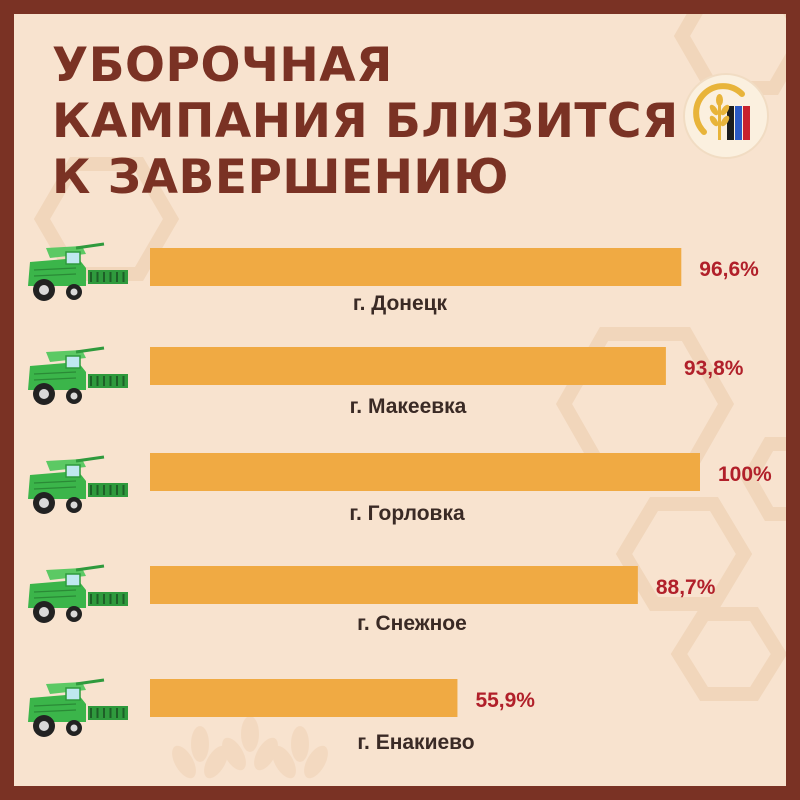  I want to click on category-label-4: г. Снежное, so click(412, 623).